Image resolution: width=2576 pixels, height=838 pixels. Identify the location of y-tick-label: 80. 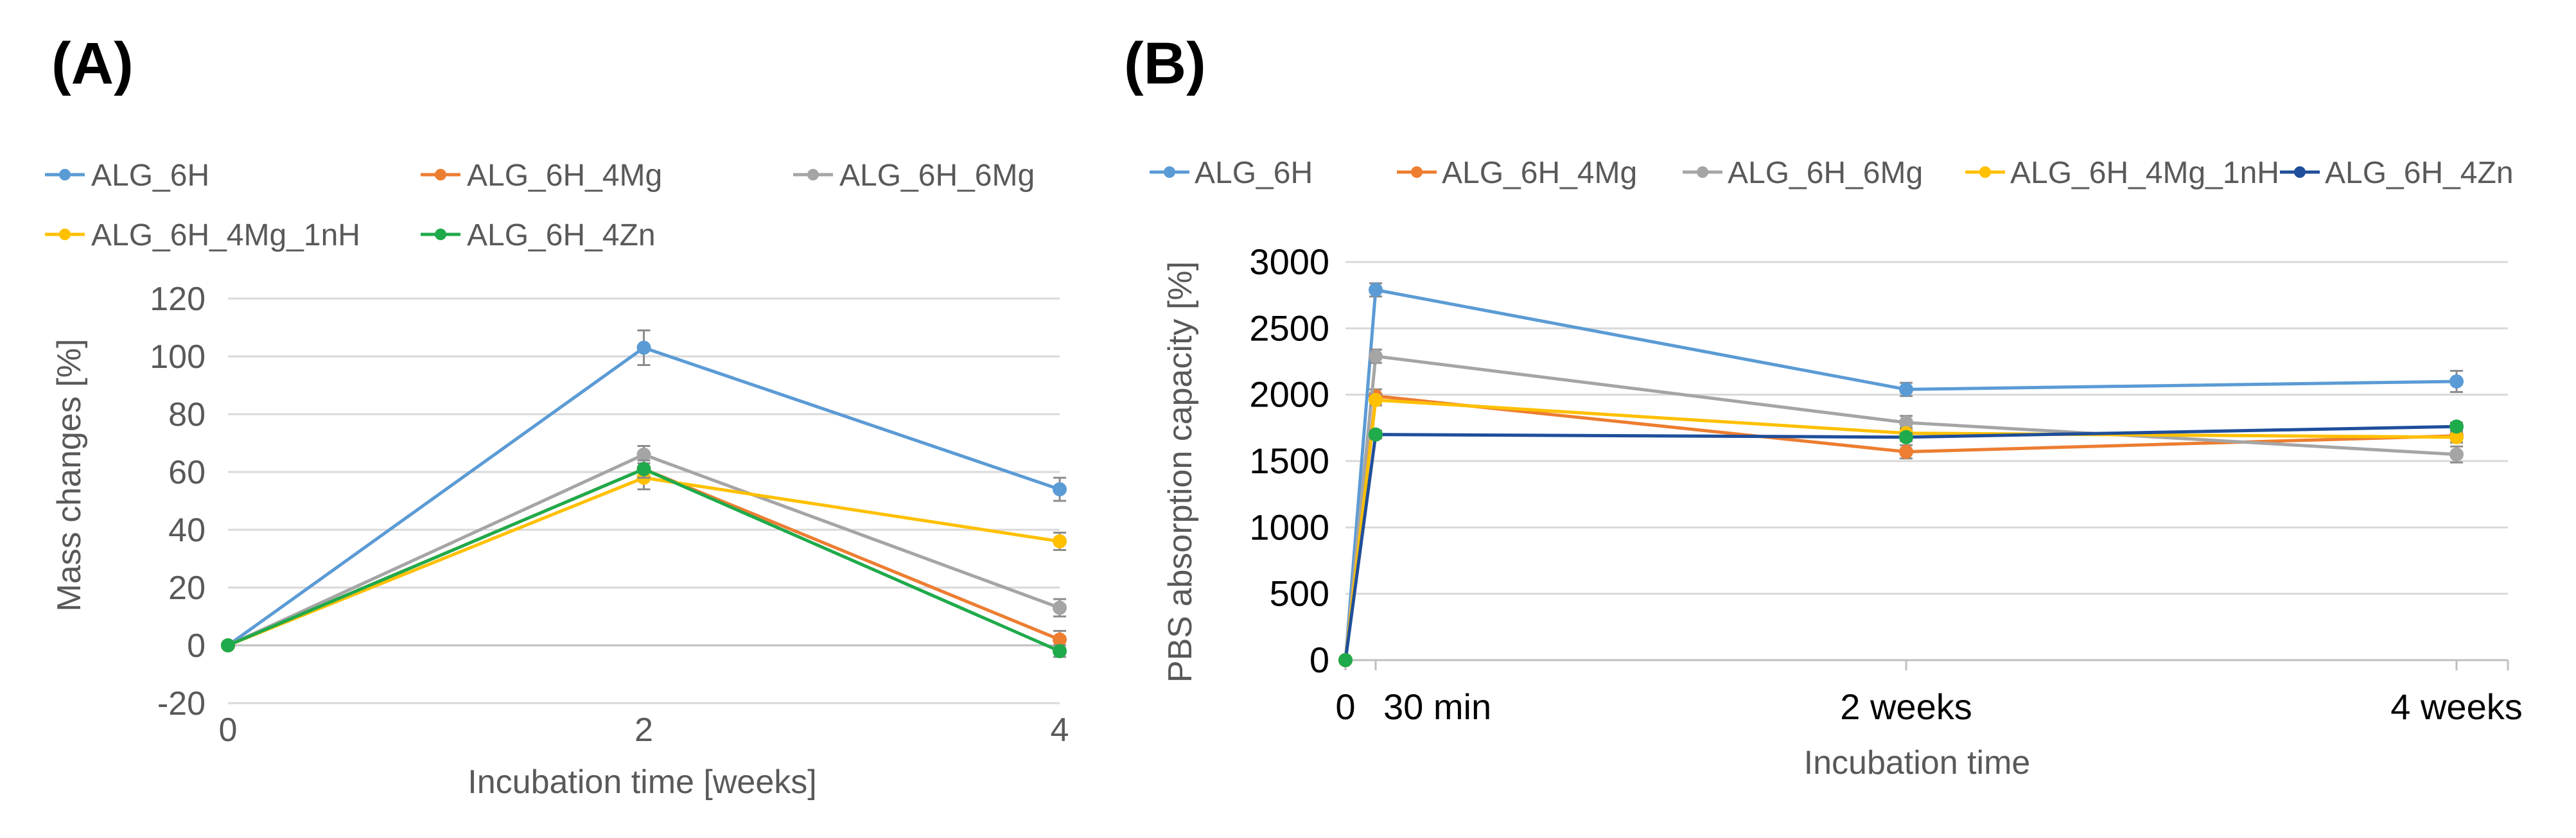
(187, 414).